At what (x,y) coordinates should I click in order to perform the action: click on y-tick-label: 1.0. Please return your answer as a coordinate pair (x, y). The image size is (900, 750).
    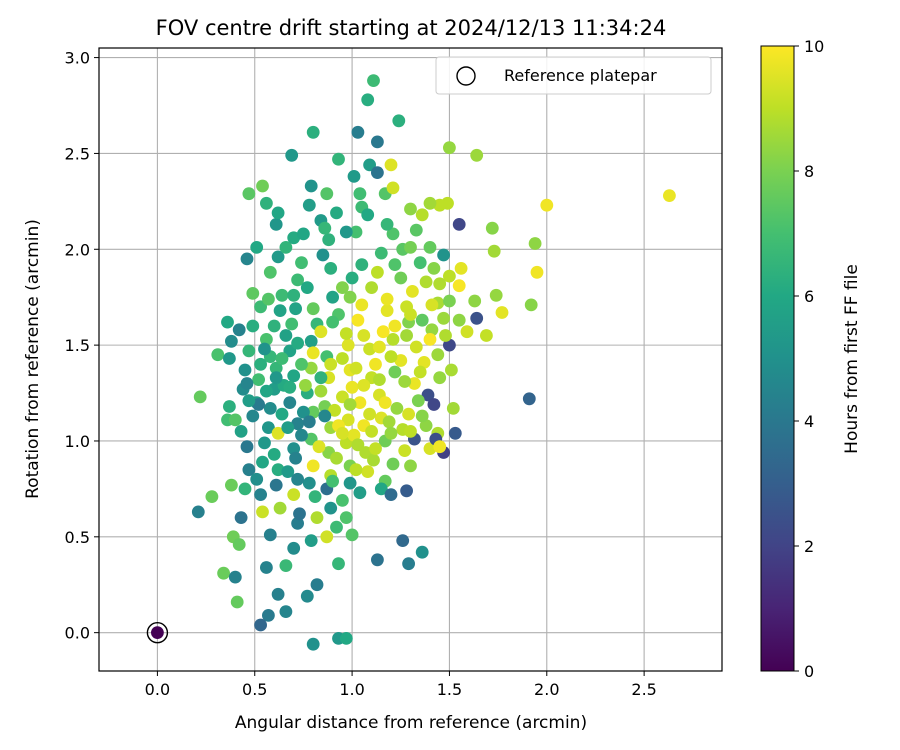
    Looking at the image, I should click on (77, 441).